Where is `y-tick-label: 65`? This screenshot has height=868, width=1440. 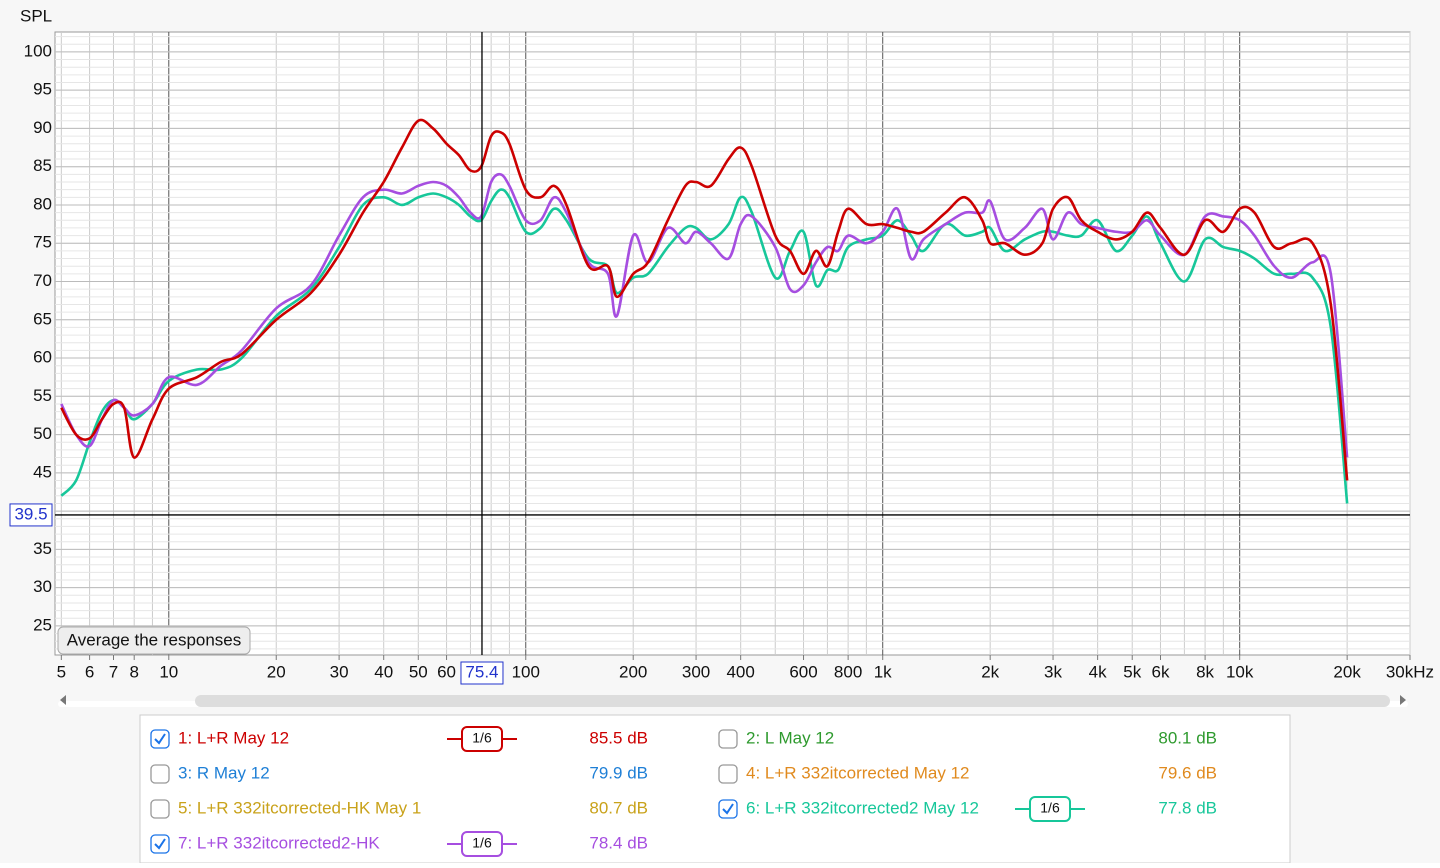 y-tick-label: 65 is located at coordinates (42, 318).